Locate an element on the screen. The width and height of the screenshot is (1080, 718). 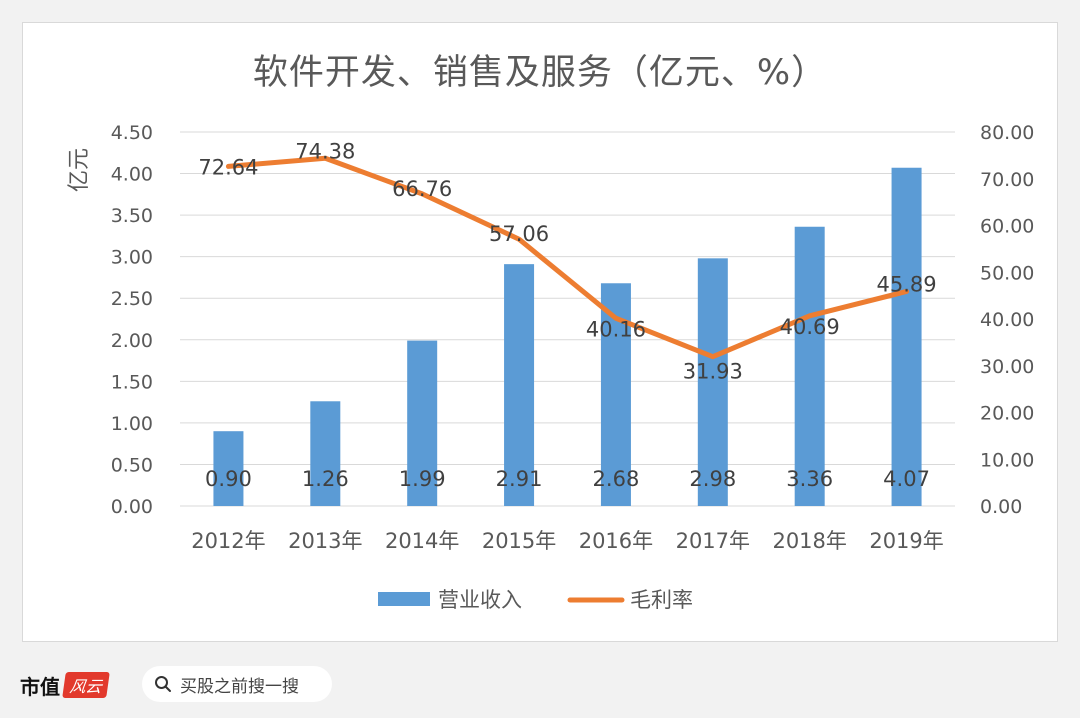
x-tick-label: 2017年 is located at coordinates (713, 541).